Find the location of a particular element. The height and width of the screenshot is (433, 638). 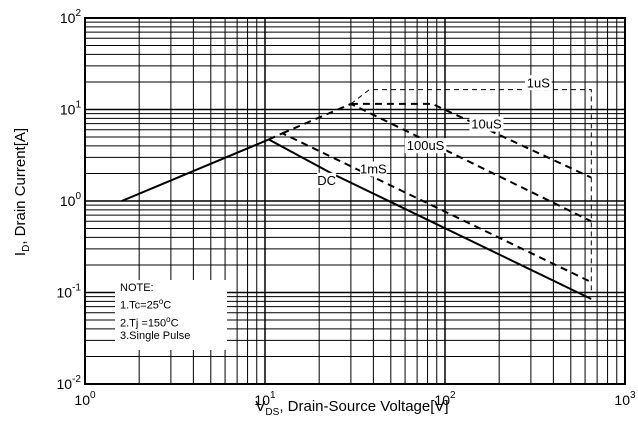

curve-label: DC is located at coordinates (326, 180).